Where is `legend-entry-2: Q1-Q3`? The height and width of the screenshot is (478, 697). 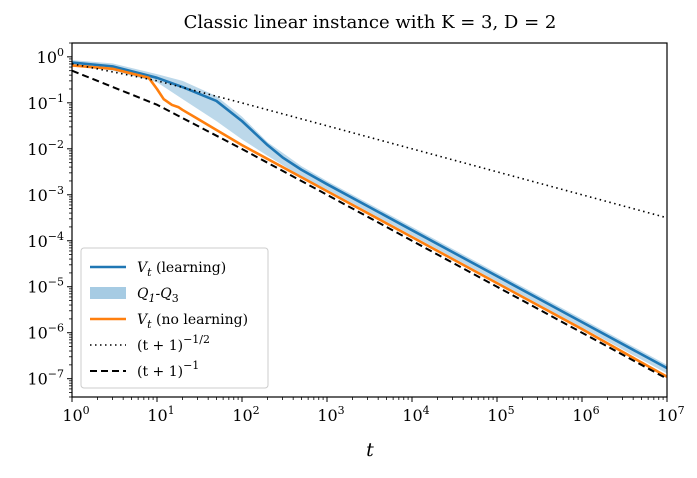
legend-entry-2: Q1-Q3 is located at coordinates (134, 295).